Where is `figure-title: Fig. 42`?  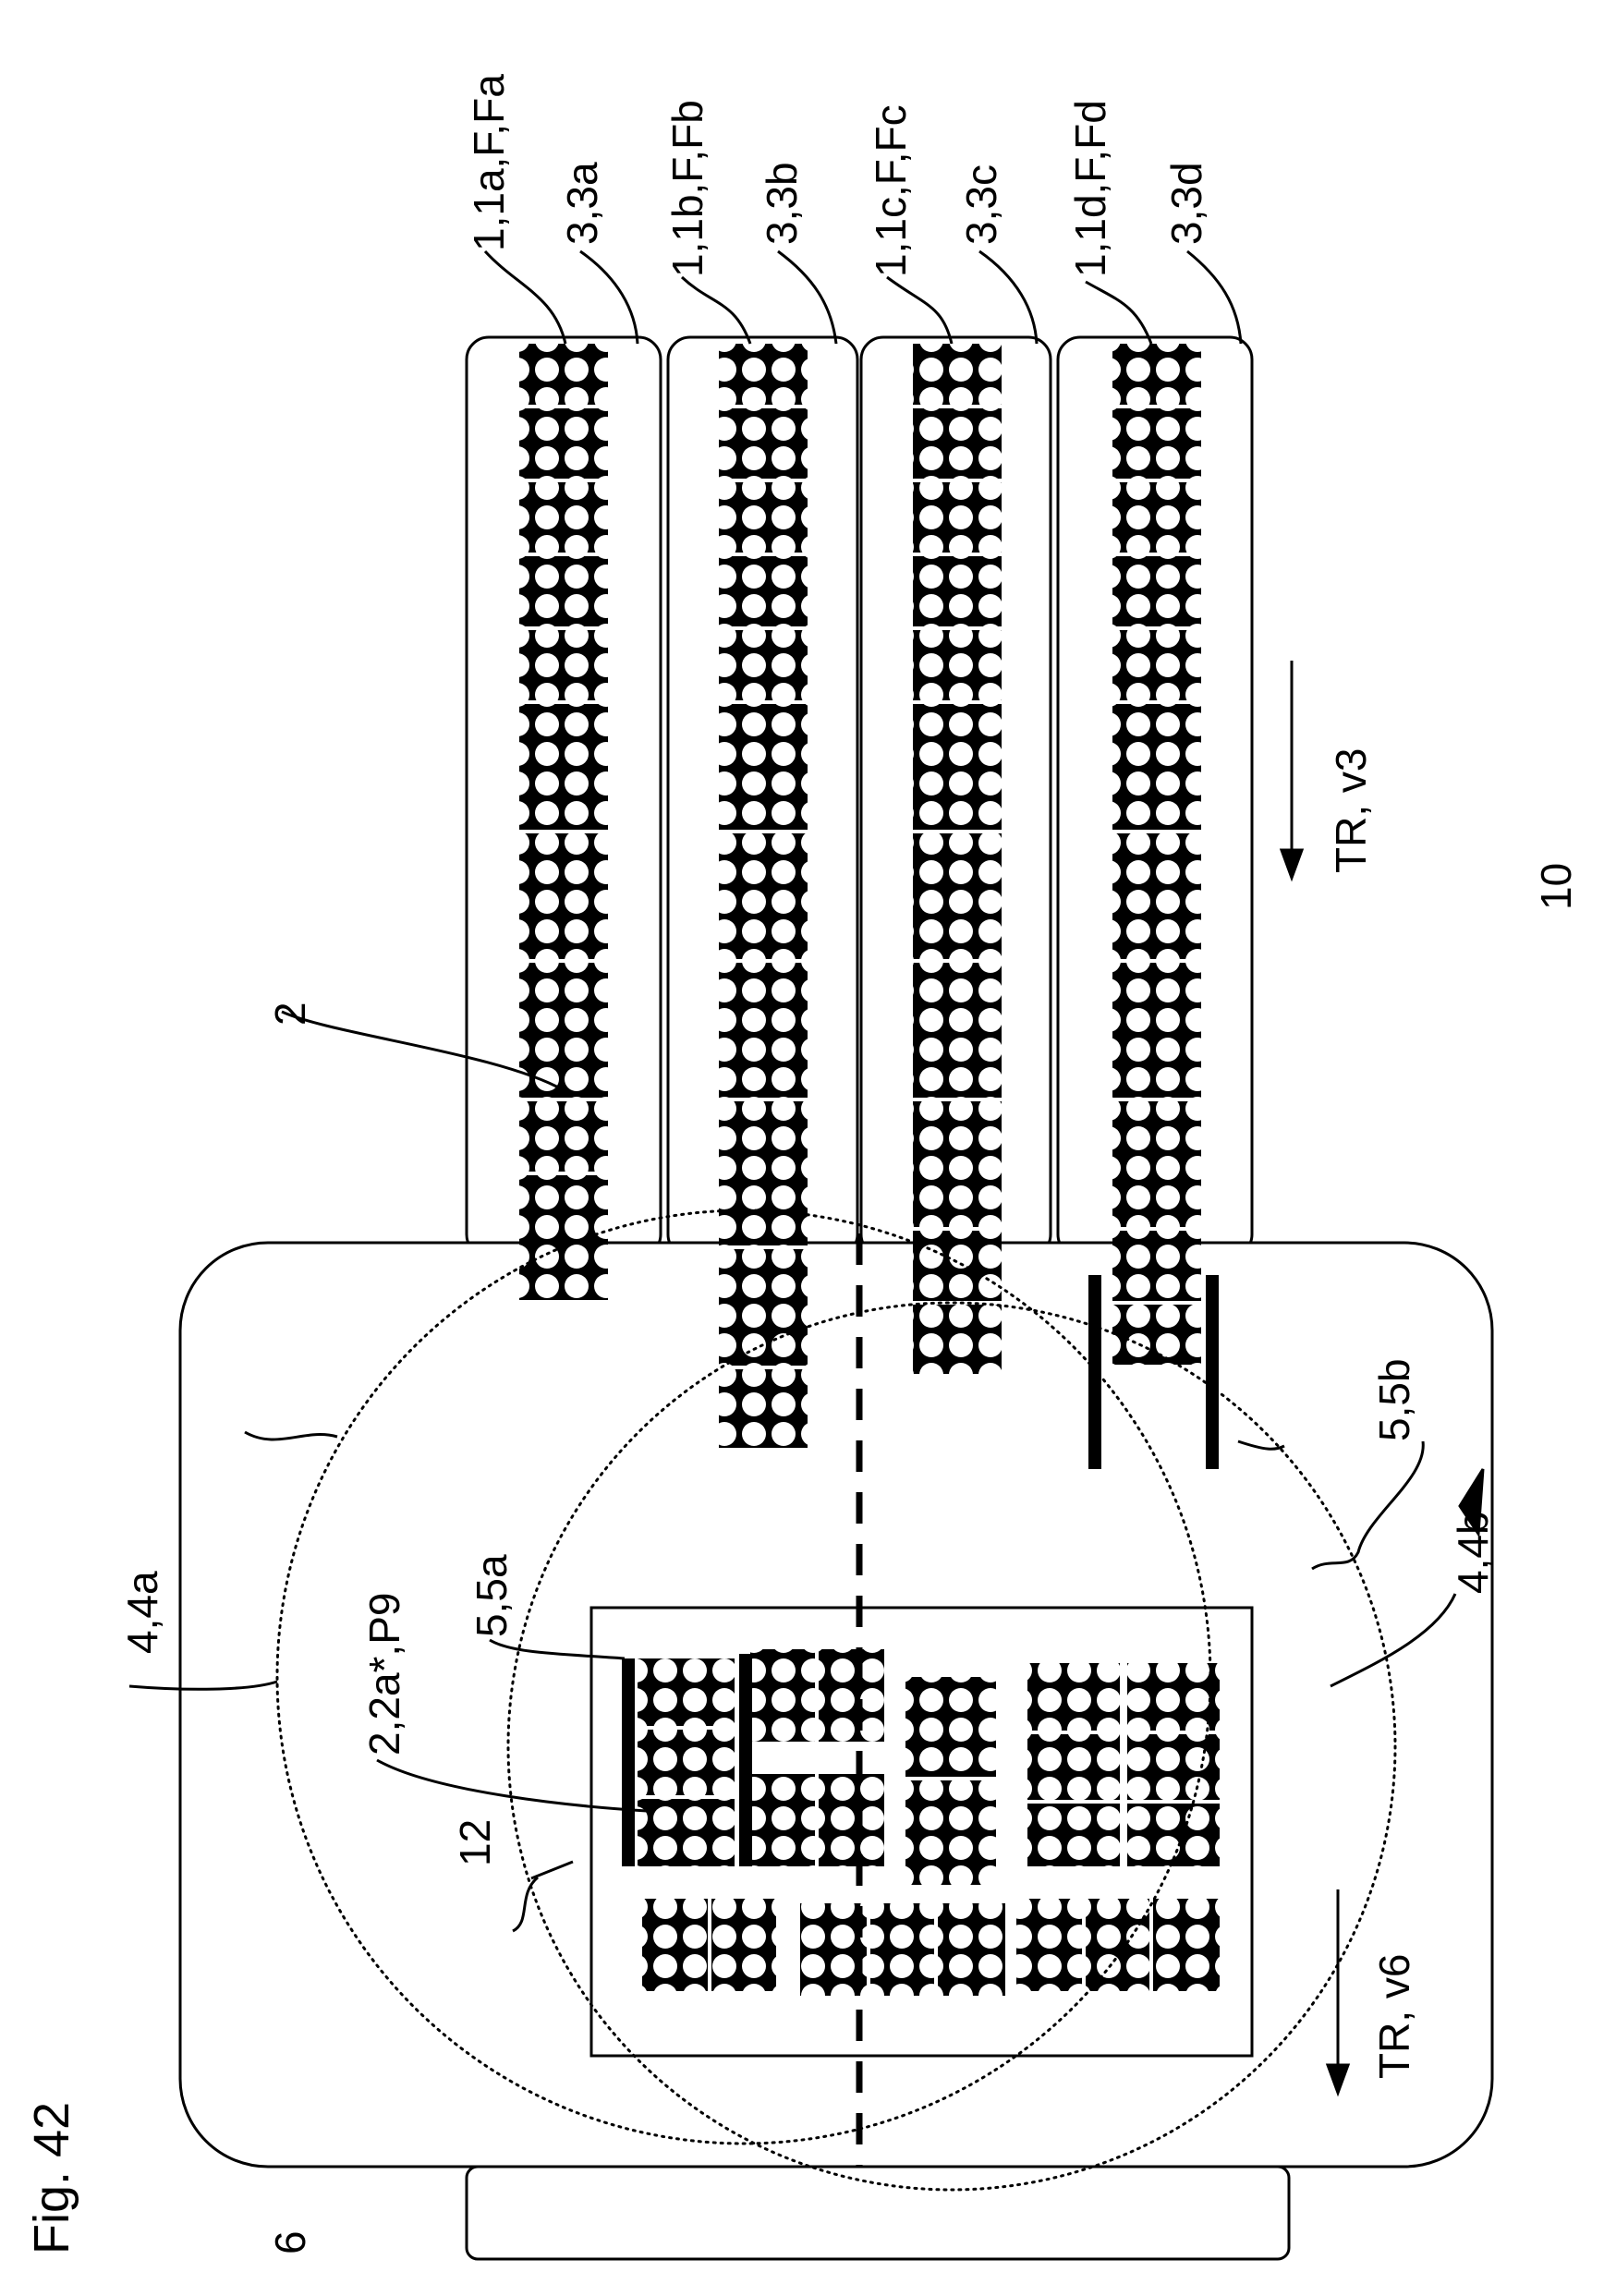
figure-title: Fig. 42 is located at coordinates (52, 2178).